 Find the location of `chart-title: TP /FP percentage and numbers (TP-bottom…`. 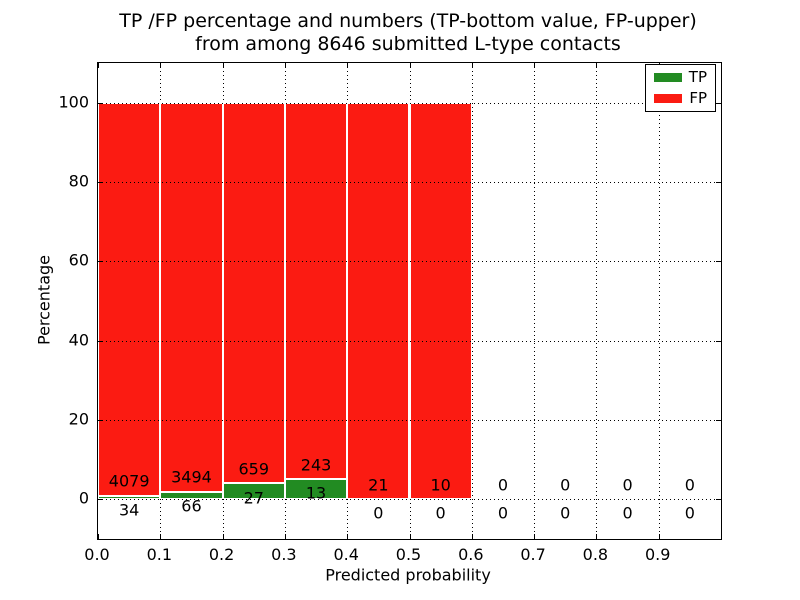

chart-title: TP /FP percentage and numbers (TP-bottom… is located at coordinates (408, 33).